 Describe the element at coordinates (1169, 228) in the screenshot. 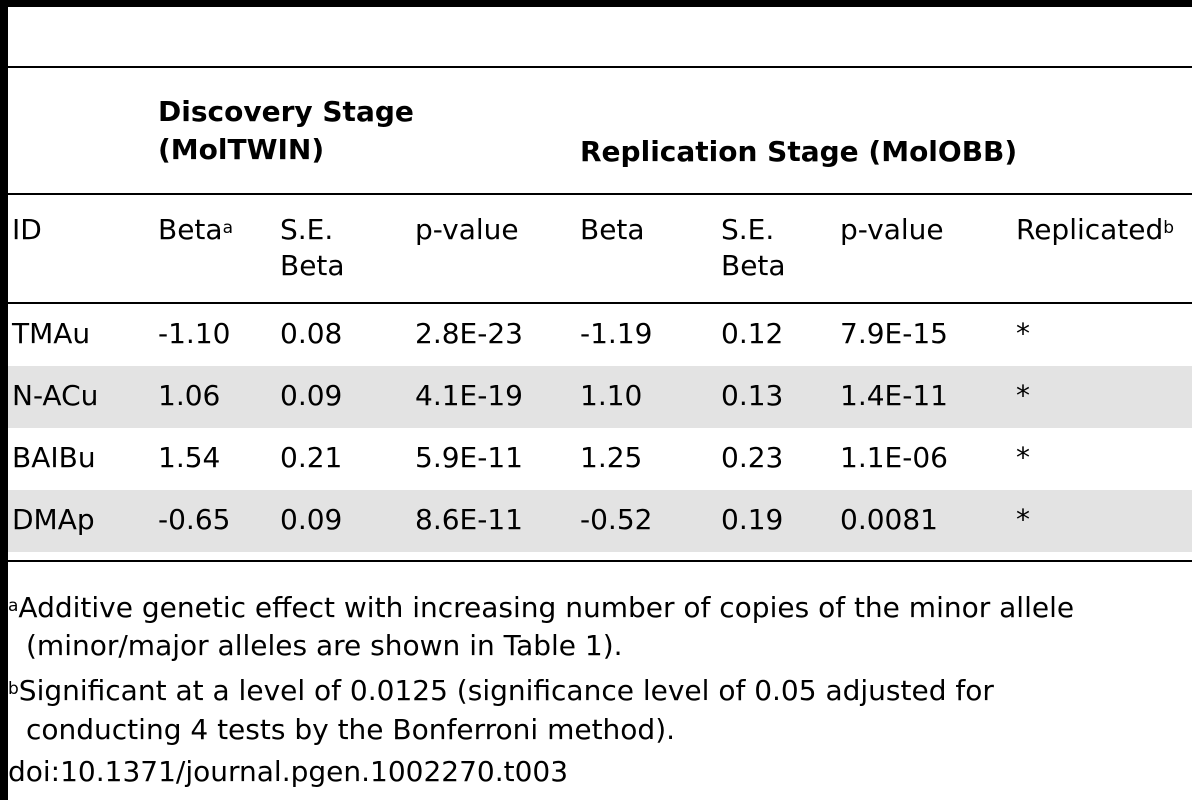

I see `footnote-mark-b: b` at that location.